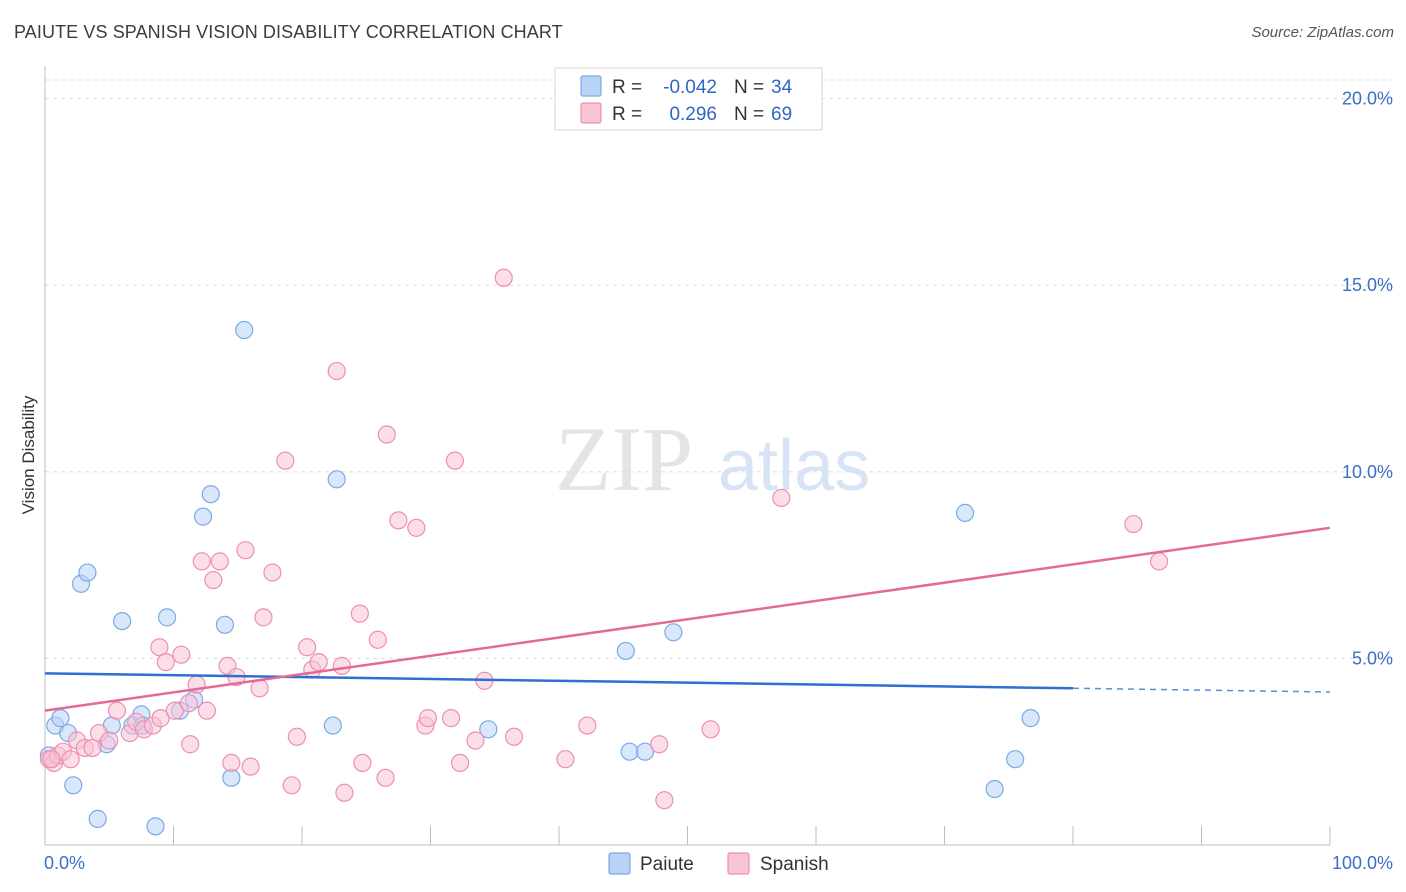 This screenshot has height=892, width=1406. I want to click on bottom-legend-label-paiute: Paiute, so click(667, 864).